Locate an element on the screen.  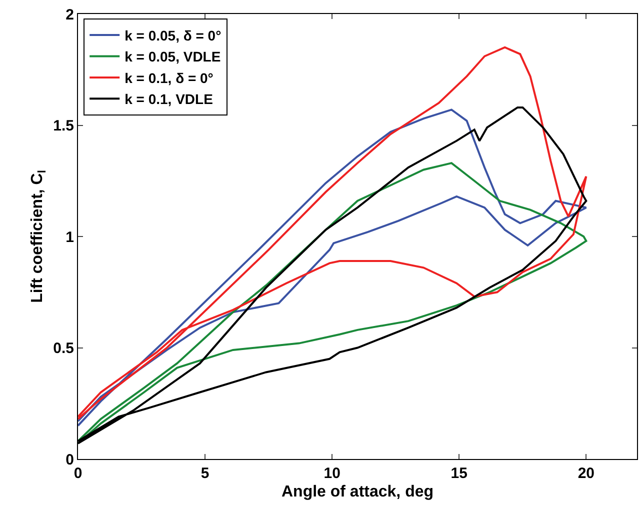
y-tick-label: 1.5 is located at coordinates (63, 126).